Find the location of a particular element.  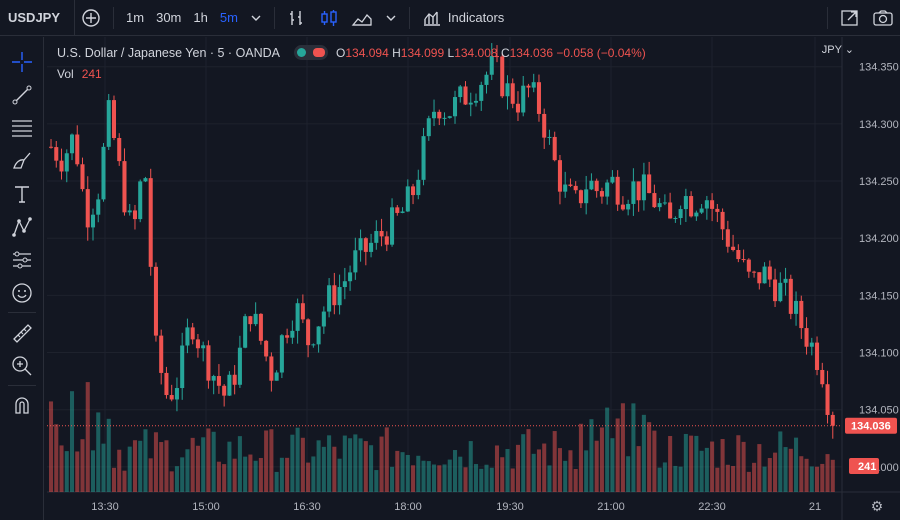

brush-tool is located at coordinates (22, 160).